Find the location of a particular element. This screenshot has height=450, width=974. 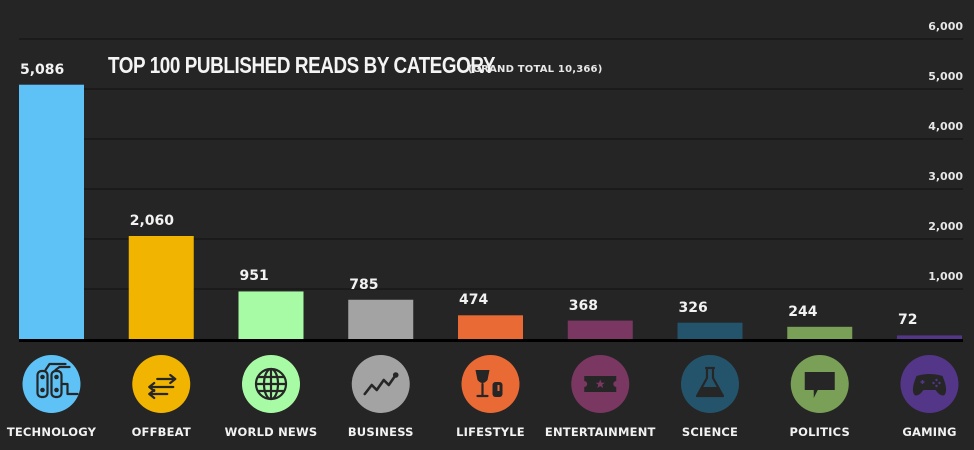

globe-icon is located at coordinates (271, 384).